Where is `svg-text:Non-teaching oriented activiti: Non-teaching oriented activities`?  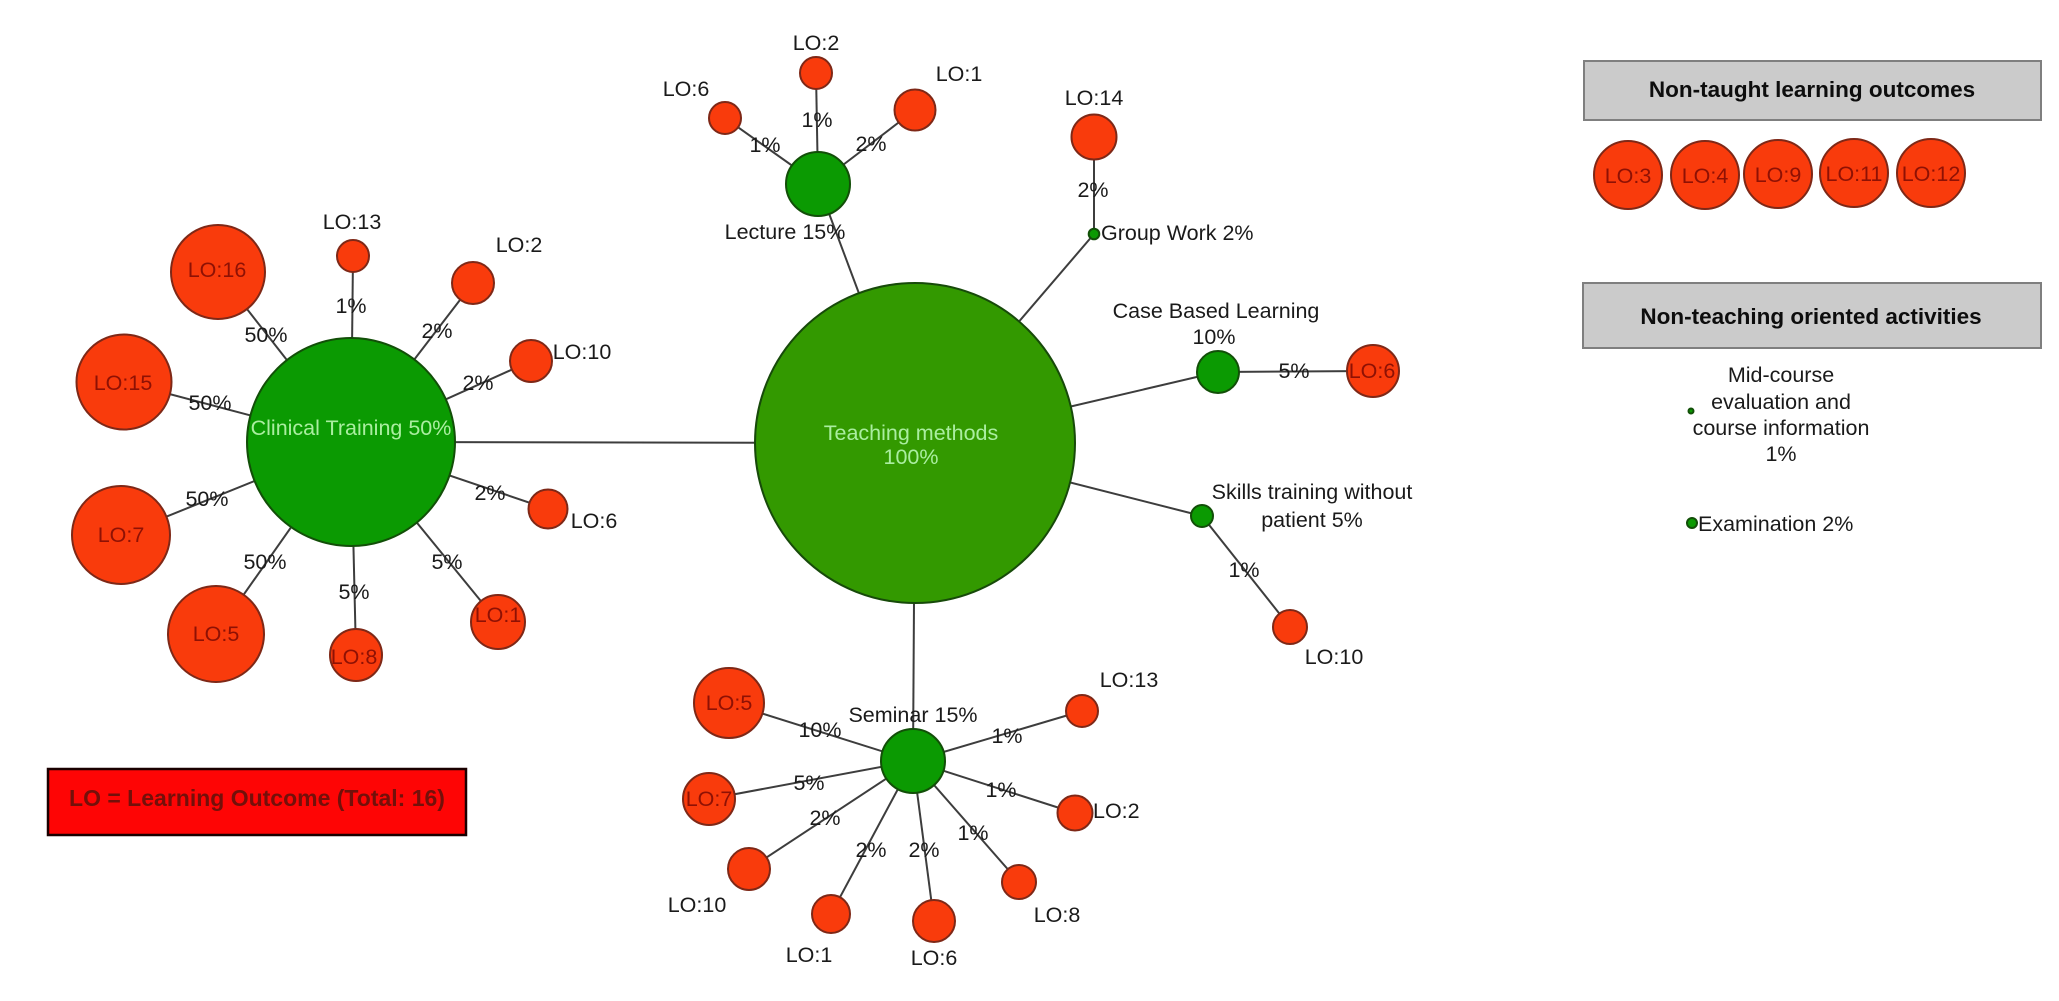 svg-text:Non-teaching oriented activiti: Non-teaching oriented activities is located at coordinates (1810, 316).